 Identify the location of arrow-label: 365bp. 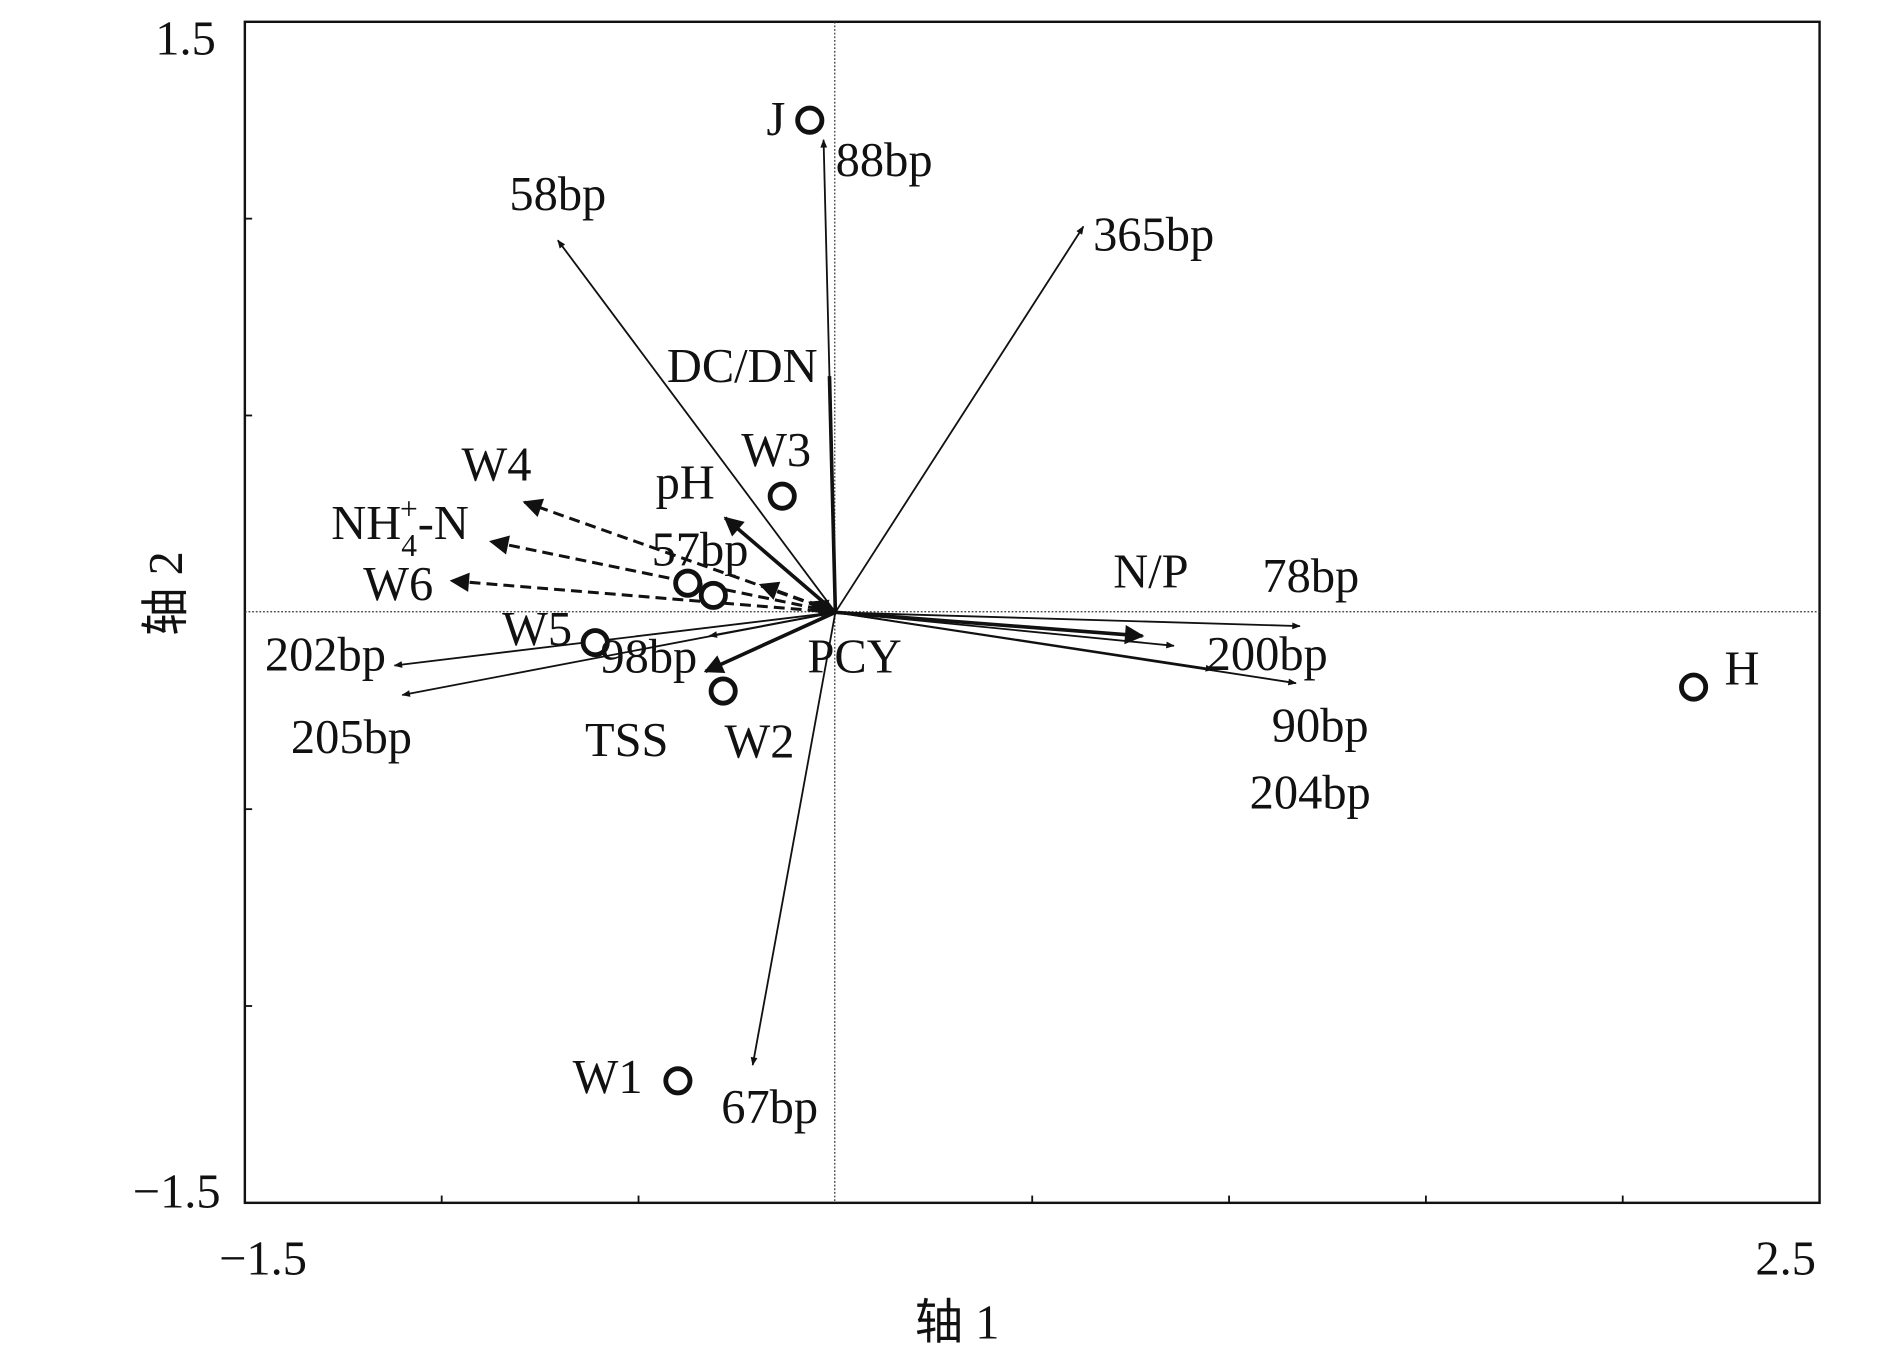
(1153, 235).